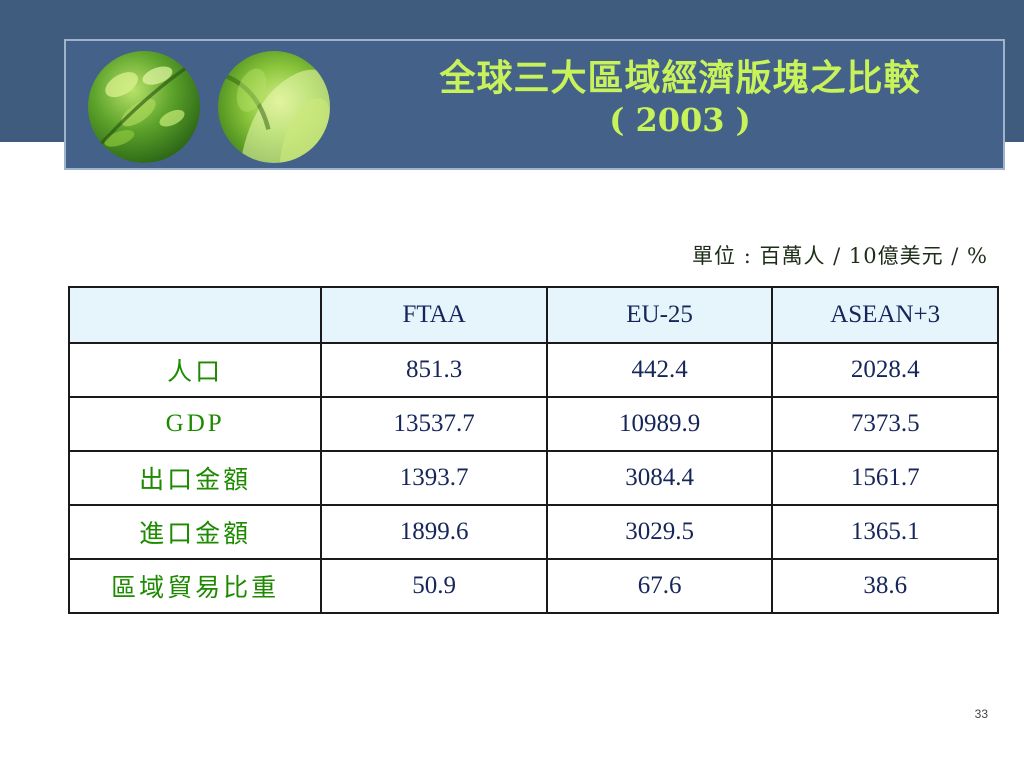 The width and height of the screenshot is (1024, 768). What do you see at coordinates (434, 478) in the screenshot?
I see `table-cell: 1393.7` at bounding box center [434, 478].